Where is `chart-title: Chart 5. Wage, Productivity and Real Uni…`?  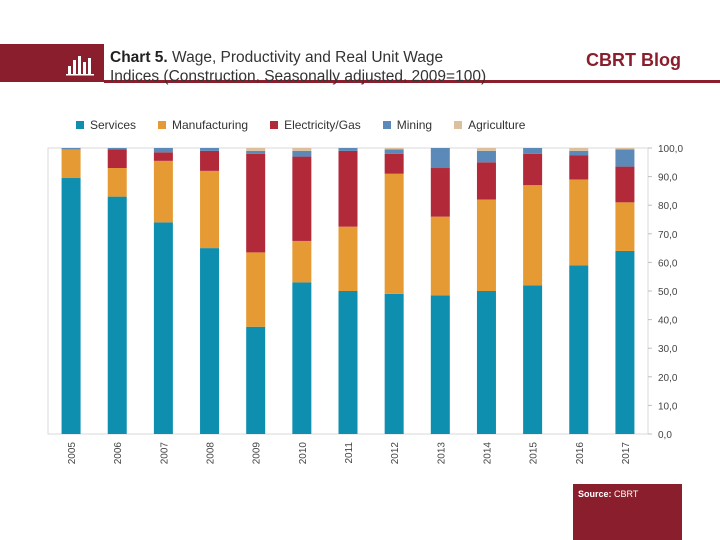
chart-title: Chart 5. Wage, Productivity and Real Uni… is located at coordinates (340, 67).